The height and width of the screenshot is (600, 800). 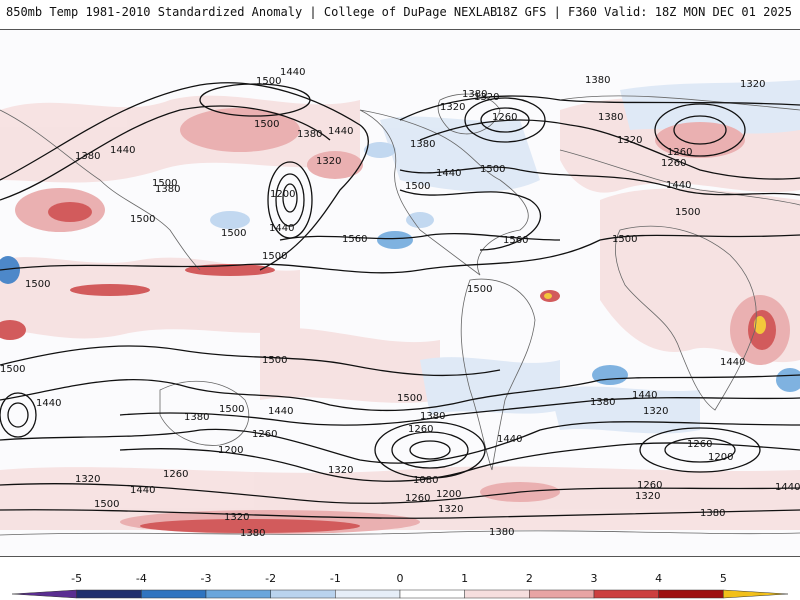 I want to click on contour-1260-south, so click(x=459, y=462).